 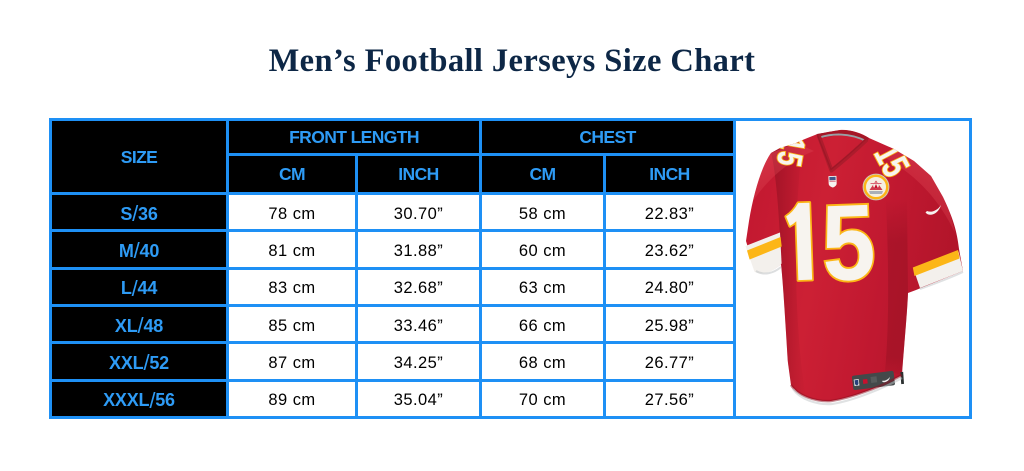 I want to click on svg-text: 5, so click(x=848, y=242).